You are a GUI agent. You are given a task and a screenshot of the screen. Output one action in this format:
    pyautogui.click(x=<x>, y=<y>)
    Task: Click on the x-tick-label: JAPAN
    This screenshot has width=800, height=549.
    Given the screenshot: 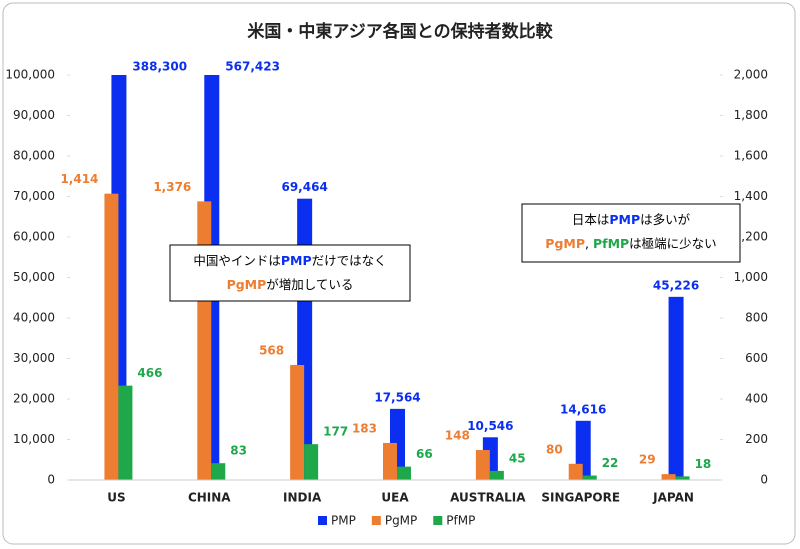 What is the action you would take?
    pyautogui.click(x=673, y=498)
    